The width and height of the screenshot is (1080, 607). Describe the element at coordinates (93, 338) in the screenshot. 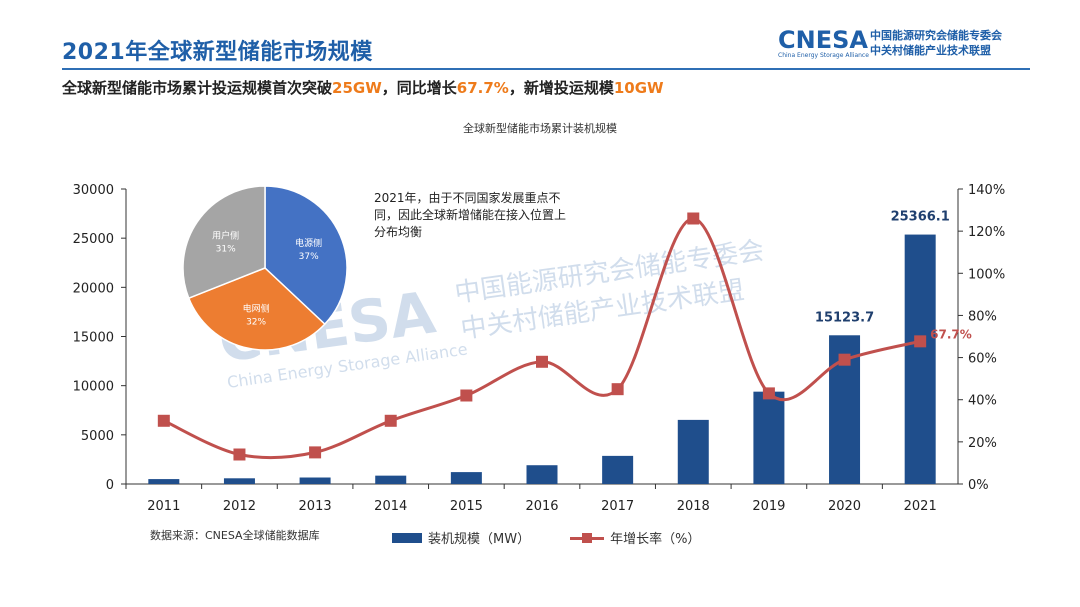

I see `y-left-tick-label: 15000` at that location.